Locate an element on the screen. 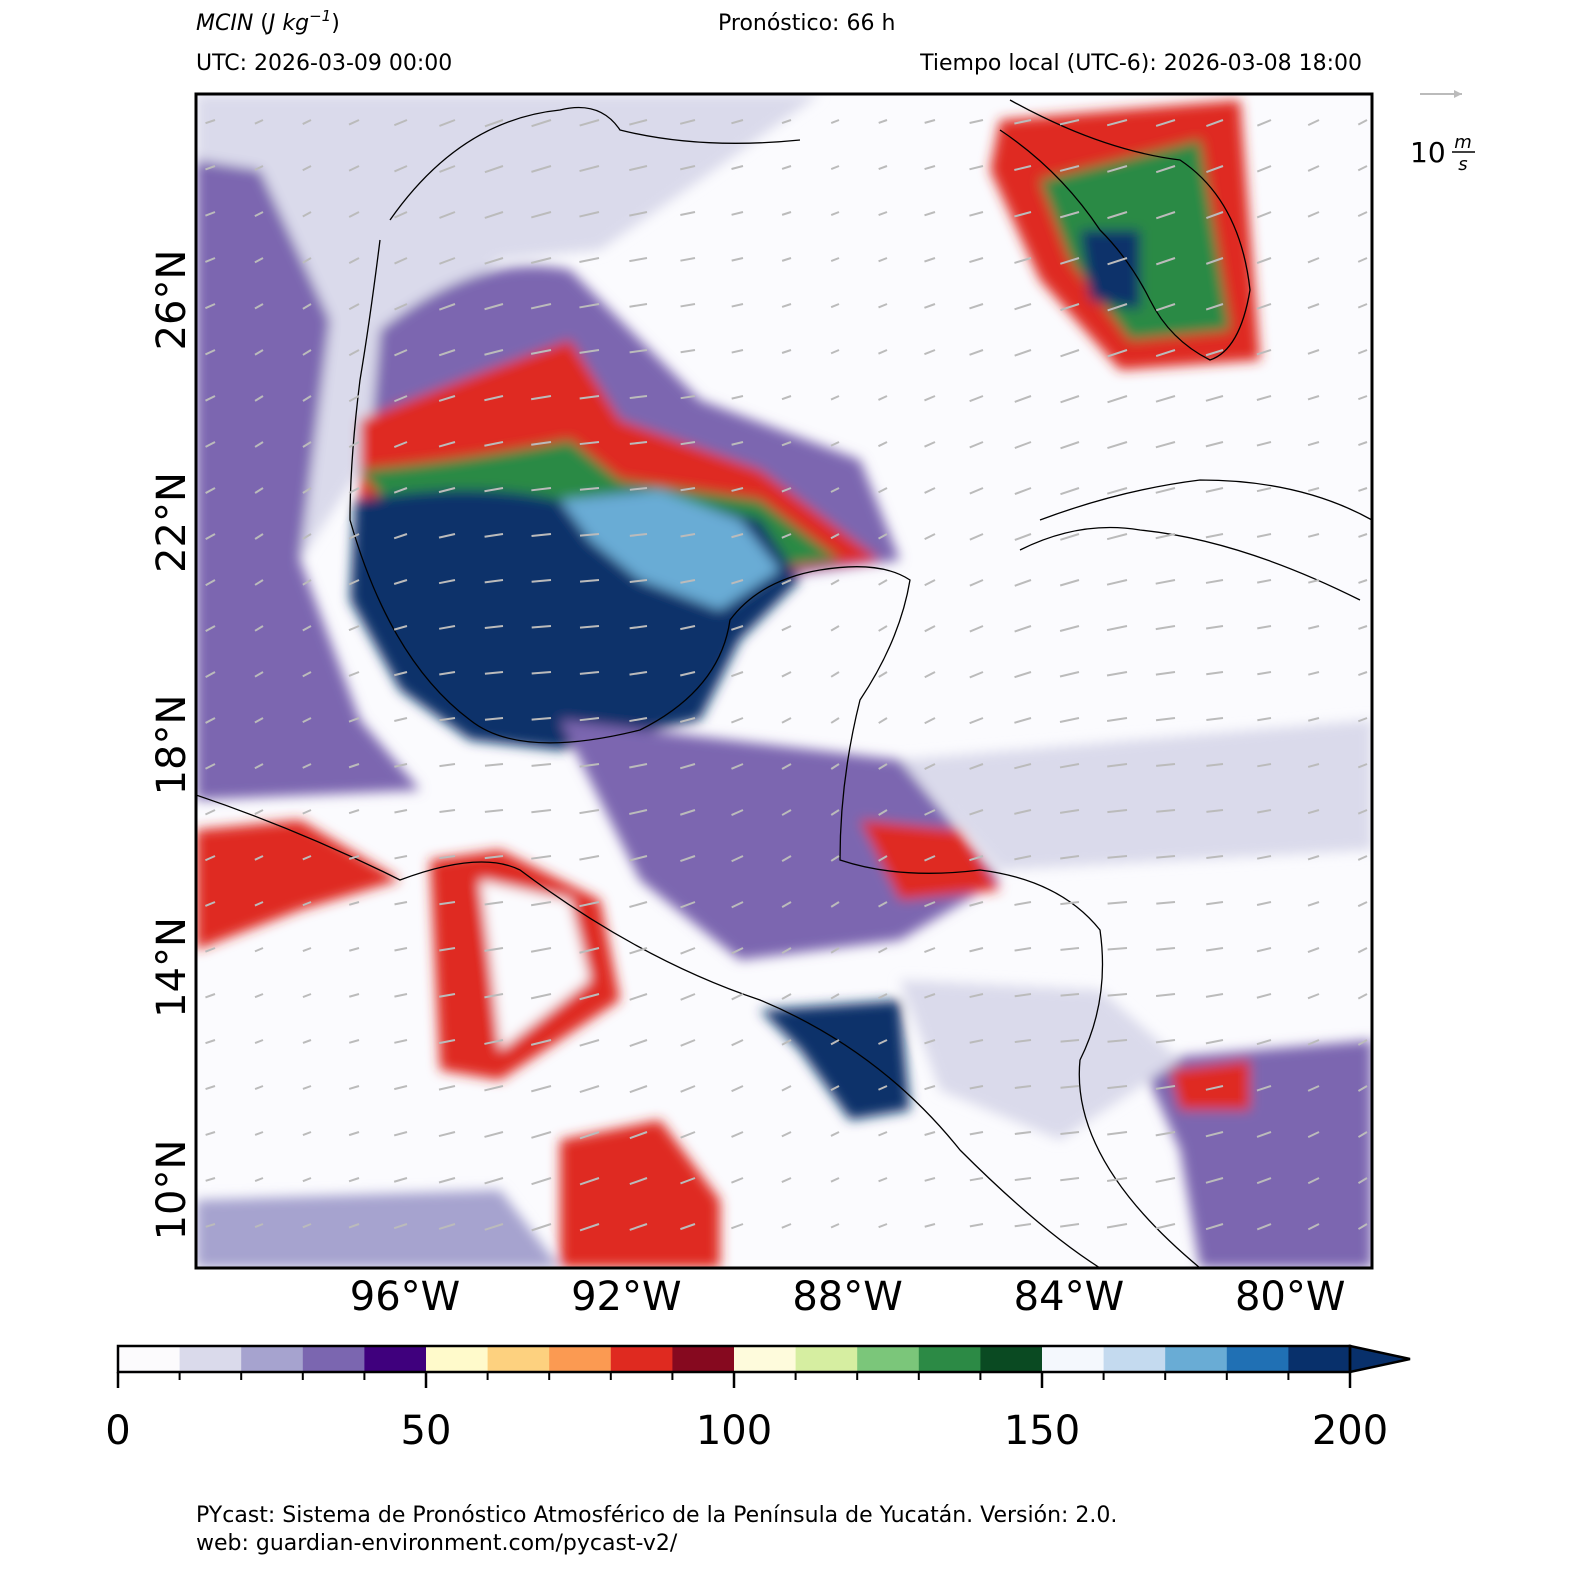 The width and height of the screenshot is (1574, 1574). lon-label: 80°W is located at coordinates (1290, 1297).